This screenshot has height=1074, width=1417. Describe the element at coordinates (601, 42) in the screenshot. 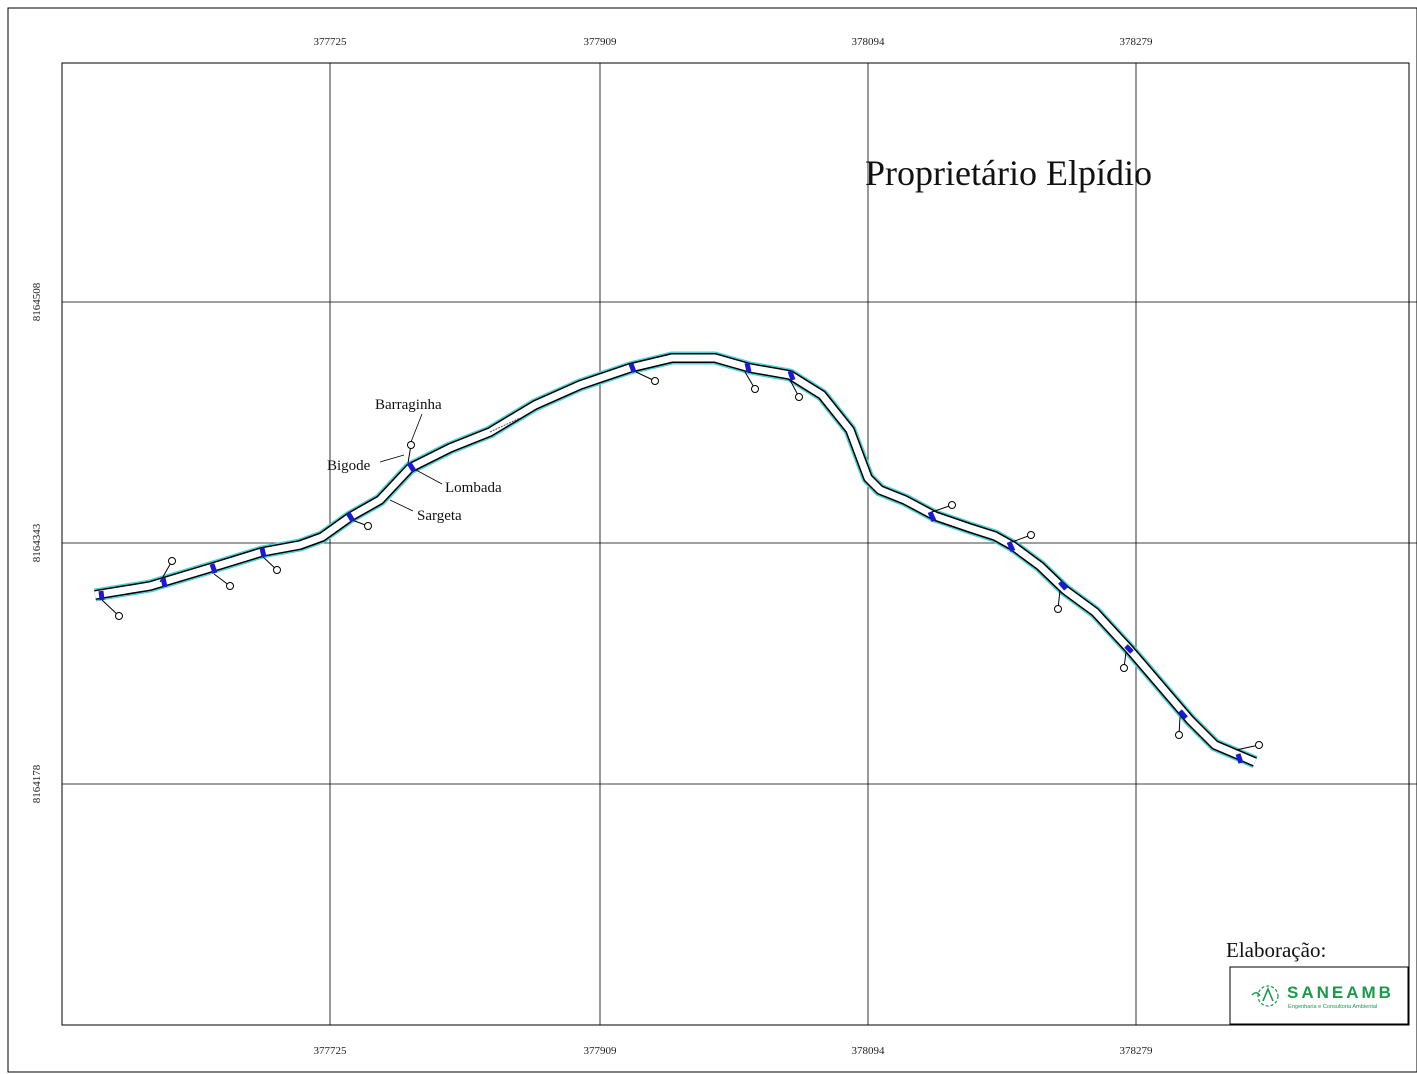

I see `x-tick-top-2: 377909` at that location.